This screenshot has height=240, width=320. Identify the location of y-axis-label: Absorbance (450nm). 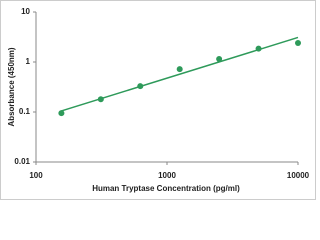
(11, 86).